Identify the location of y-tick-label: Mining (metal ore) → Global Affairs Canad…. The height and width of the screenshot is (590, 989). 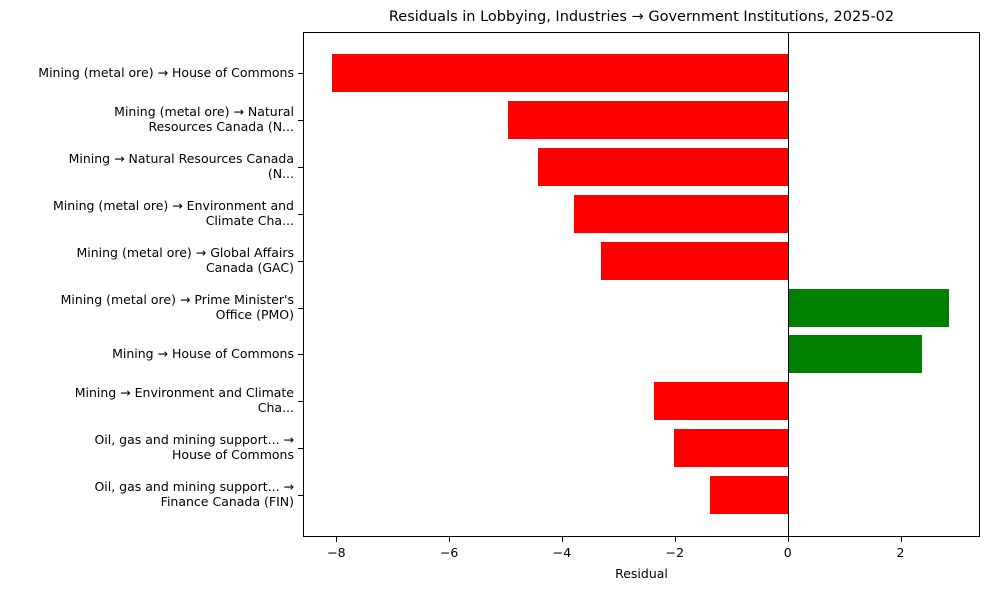
(185, 259).